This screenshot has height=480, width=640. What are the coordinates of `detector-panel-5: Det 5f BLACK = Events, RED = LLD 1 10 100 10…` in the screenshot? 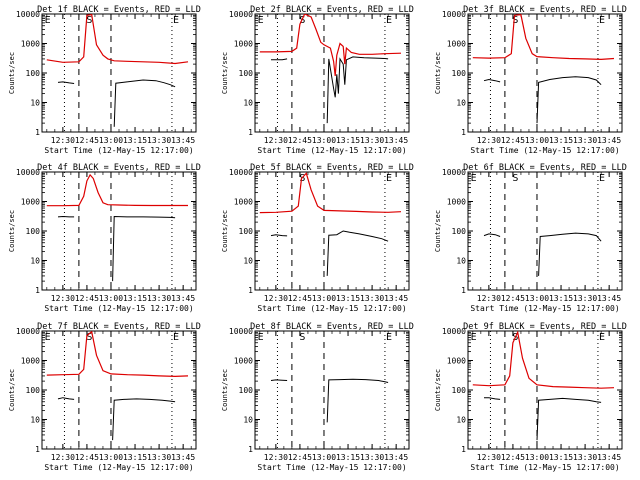 It's located at (317, 238).